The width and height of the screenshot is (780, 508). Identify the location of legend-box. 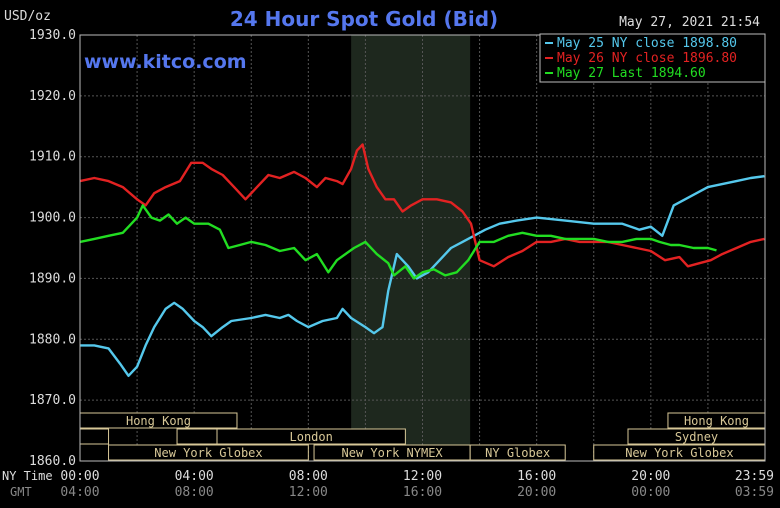
(652, 58).